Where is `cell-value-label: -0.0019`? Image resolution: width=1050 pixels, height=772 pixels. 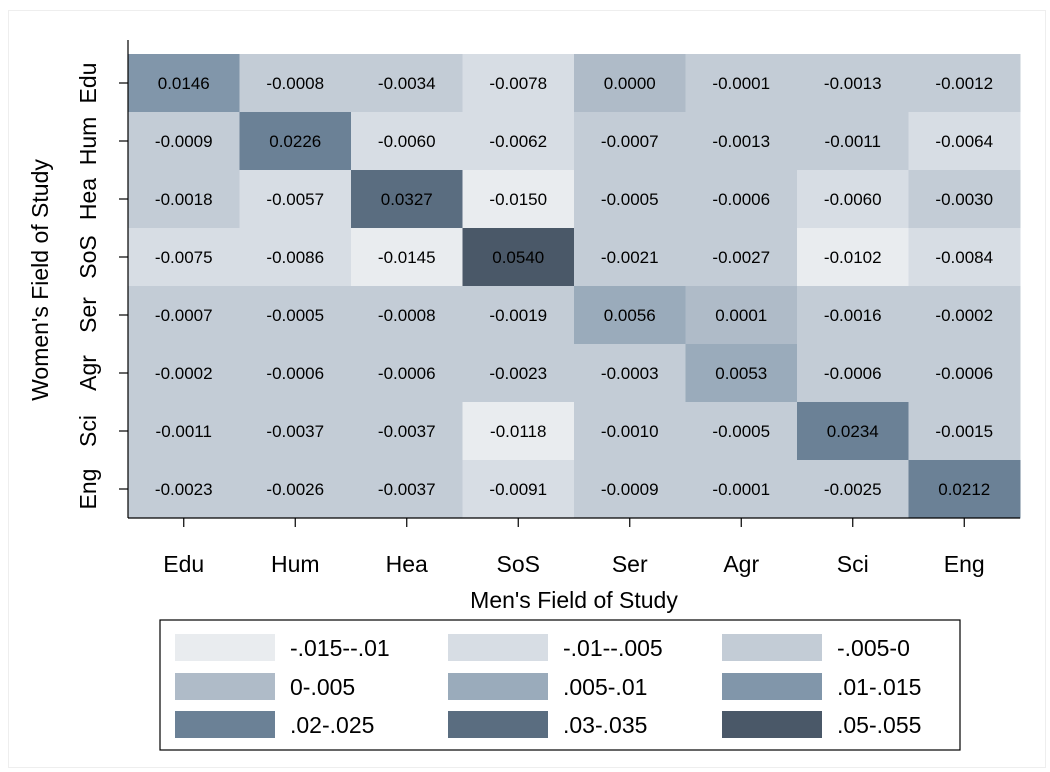 cell-value-label: -0.0019 is located at coordinates (518, 315).